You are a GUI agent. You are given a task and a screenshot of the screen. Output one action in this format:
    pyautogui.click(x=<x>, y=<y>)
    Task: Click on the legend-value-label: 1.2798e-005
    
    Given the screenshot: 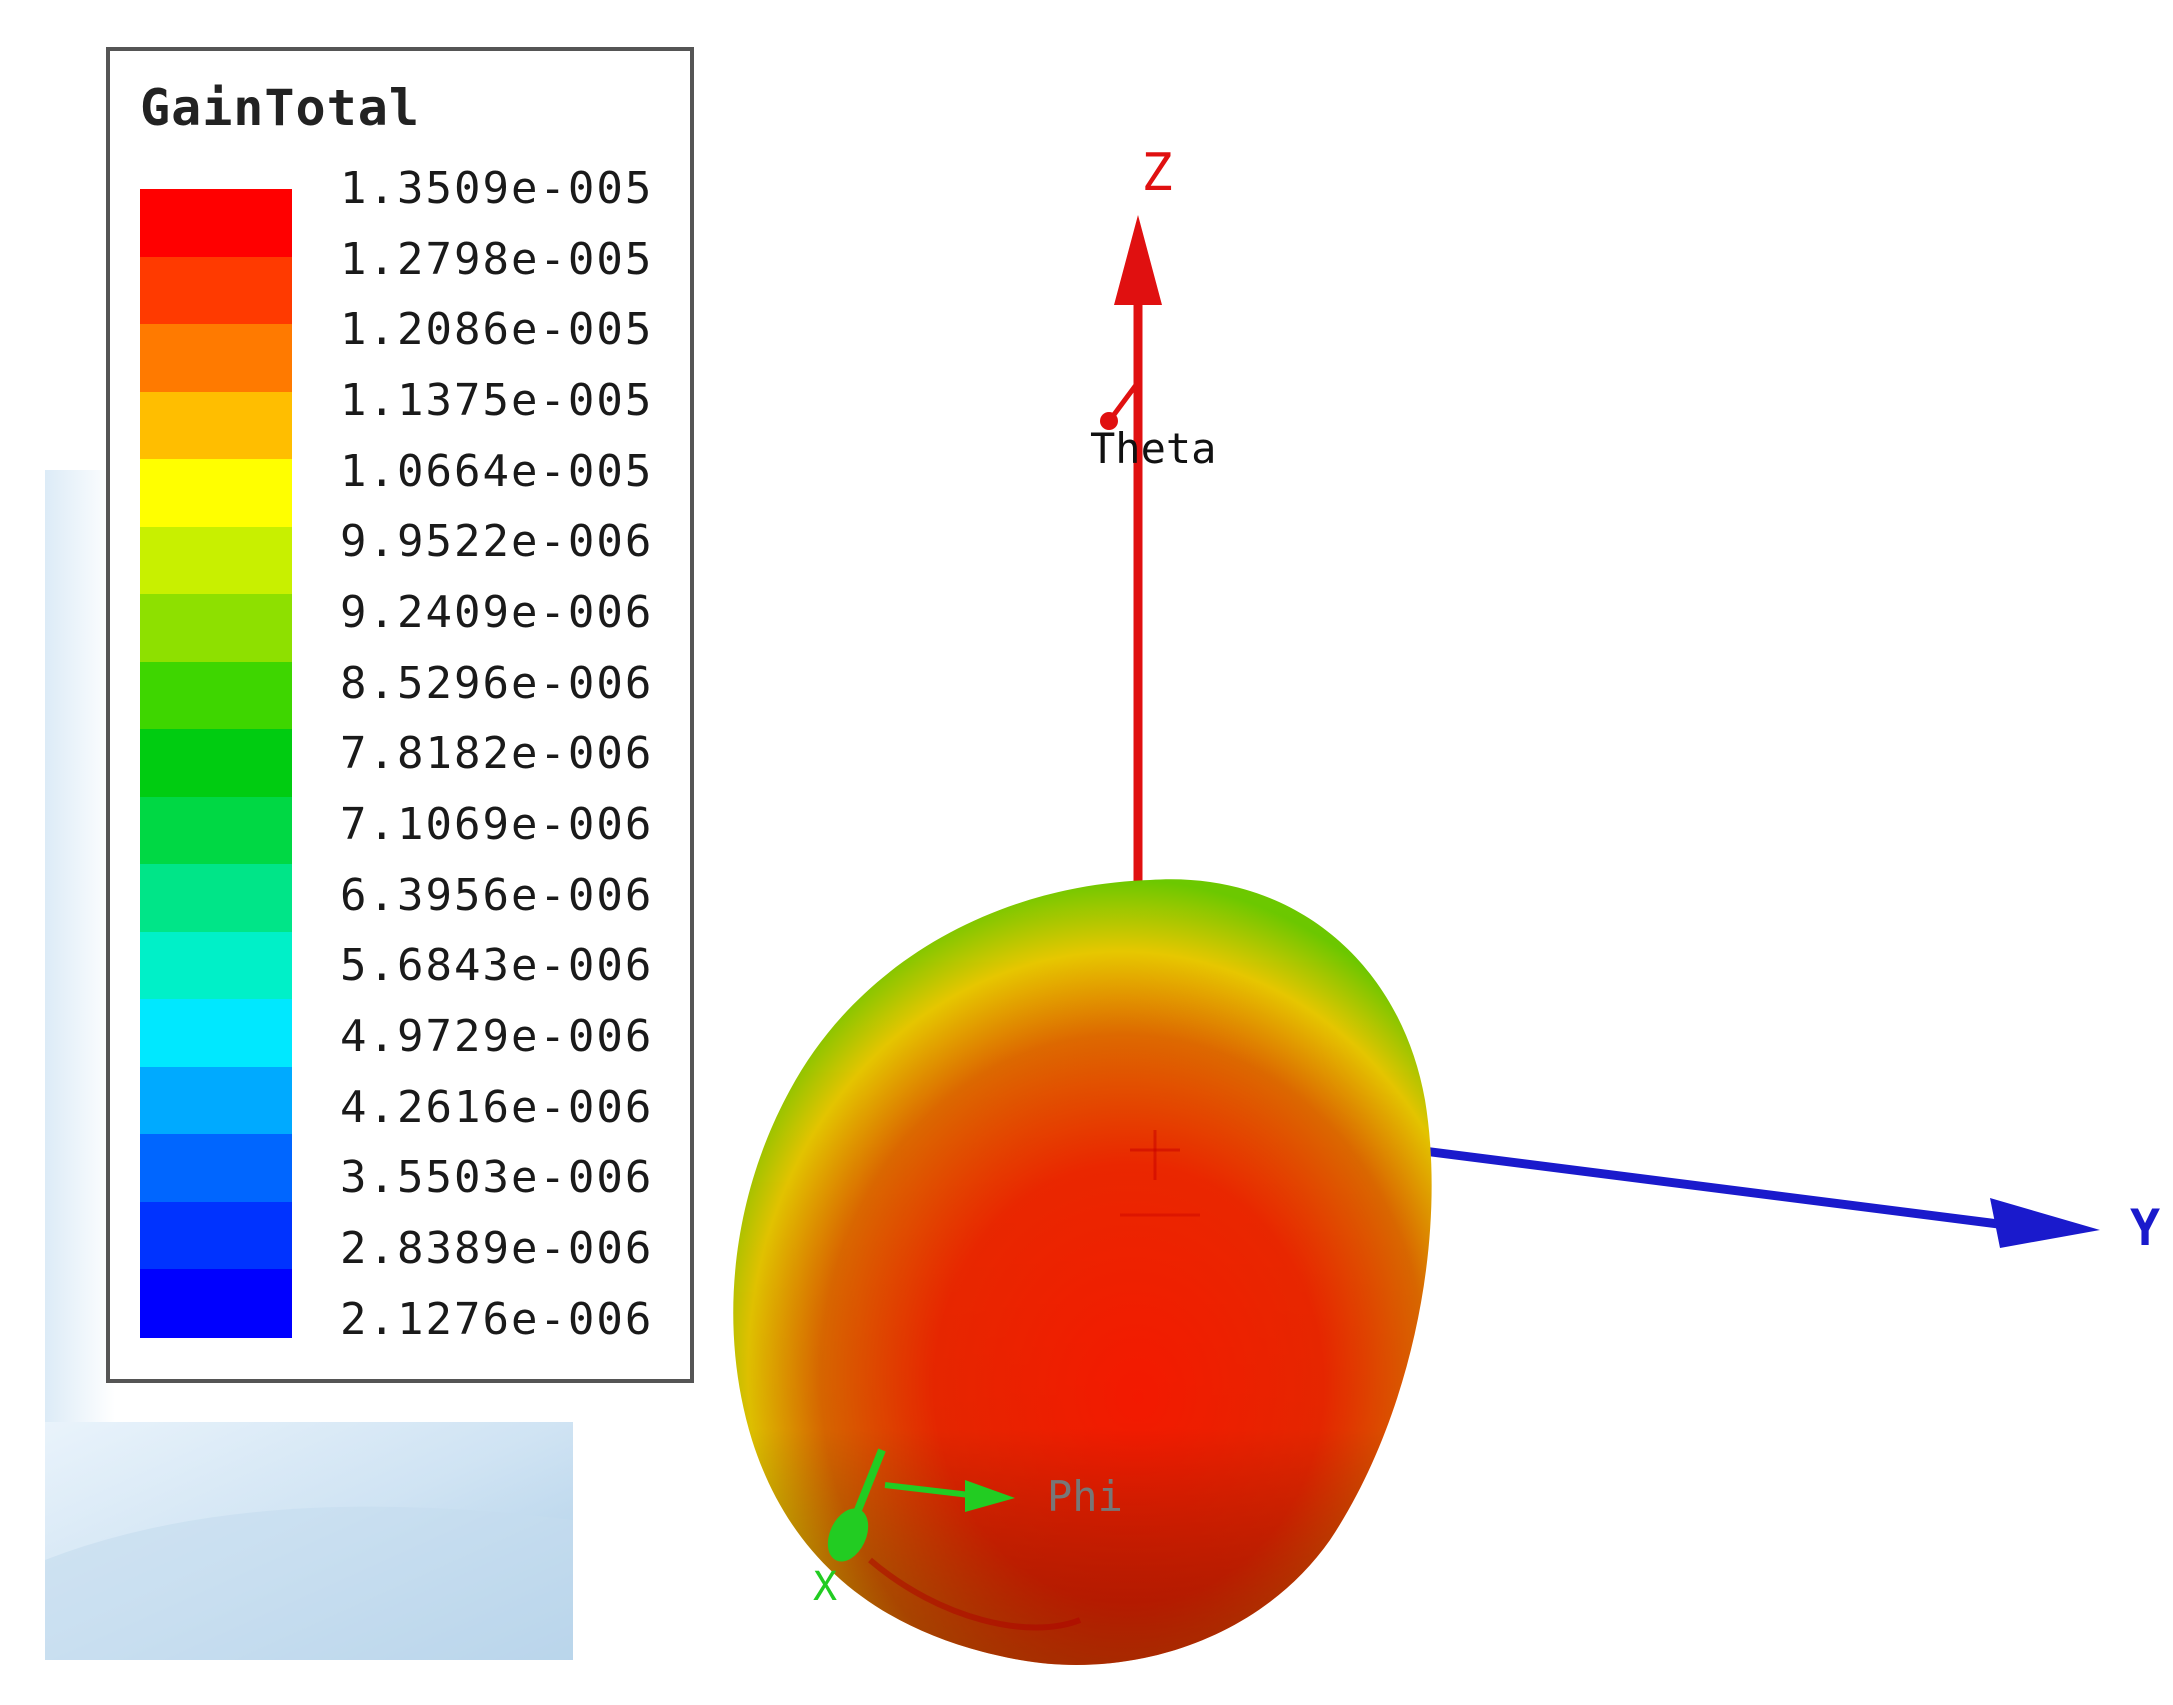 What is the action you would take?
    pyautogui.click(x=497, y=259)
    